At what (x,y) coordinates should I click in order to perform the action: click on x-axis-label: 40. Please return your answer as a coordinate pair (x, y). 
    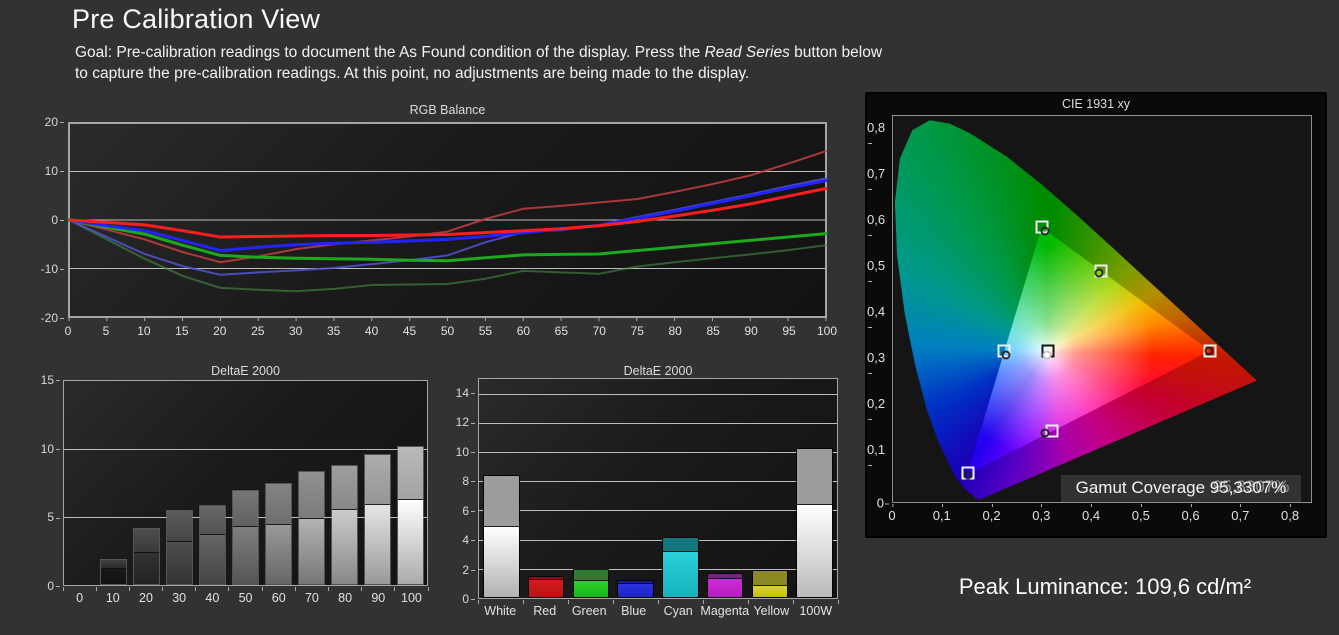
    Looking at the image, I should click on (371, 331).